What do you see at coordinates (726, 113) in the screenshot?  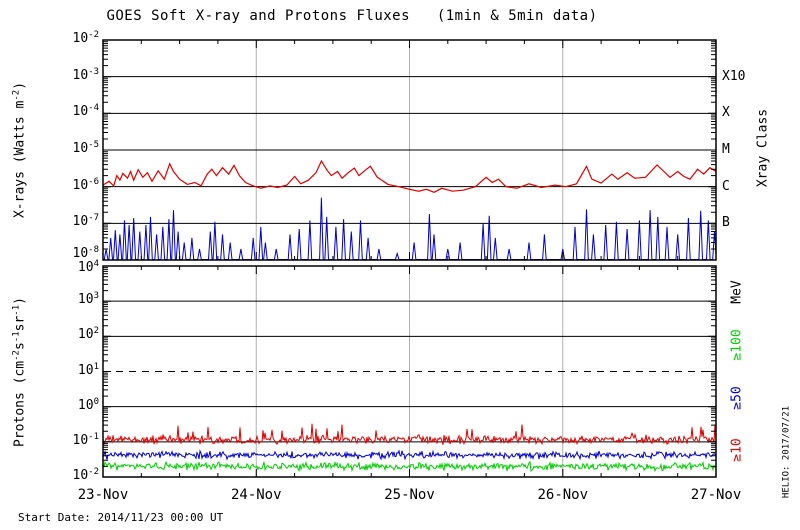 I see `xray-class-label: X` at bounding box center [726, 113].